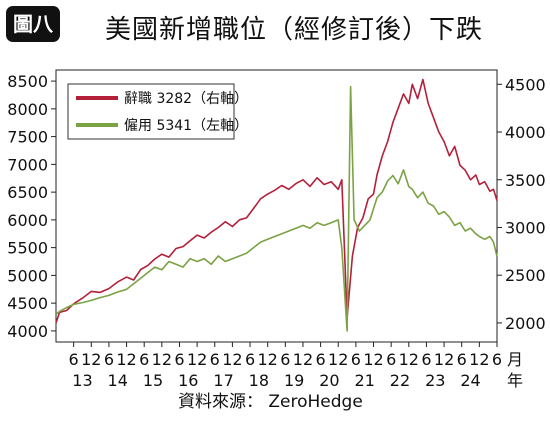 This screenshot has width=550, height=421. I want to click on left-axis-tick-label: 5500, so click(27, 248).